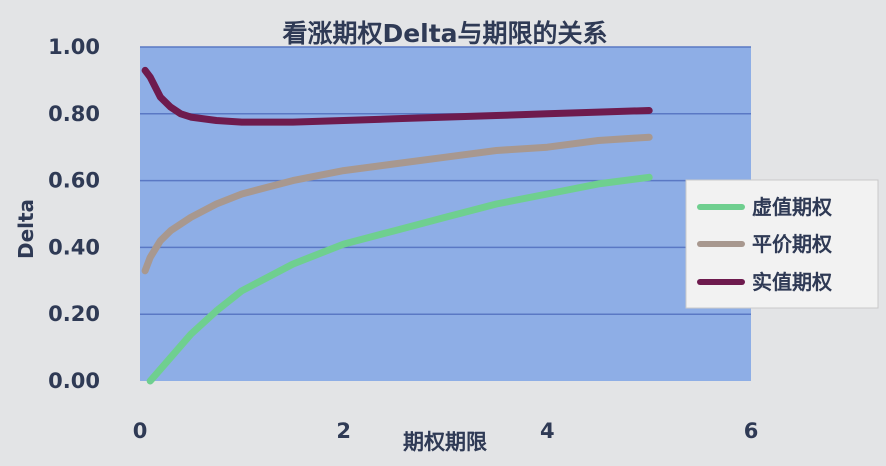 This screenshot has width=886, height=466. Describe the element at coordinates (343, 431) in the screenshot. I see `x-tick-label-1: 2` at that location.